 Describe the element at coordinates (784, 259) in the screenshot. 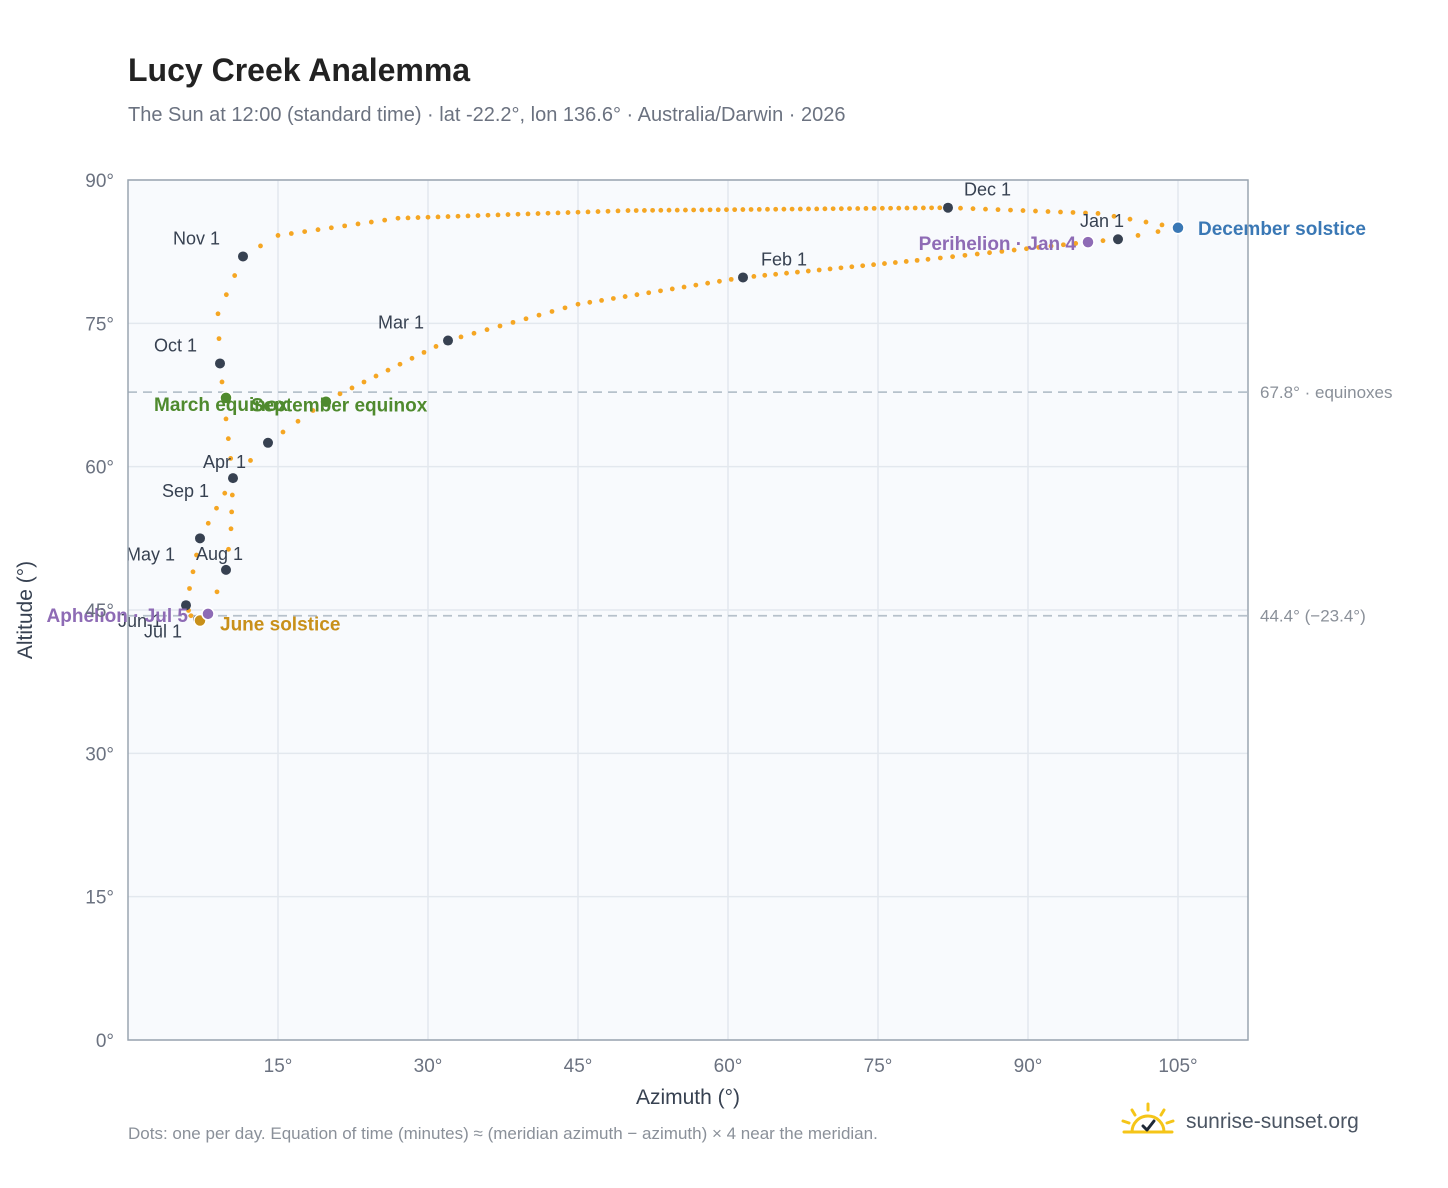

I see `month-label: Feb 1` at that location.